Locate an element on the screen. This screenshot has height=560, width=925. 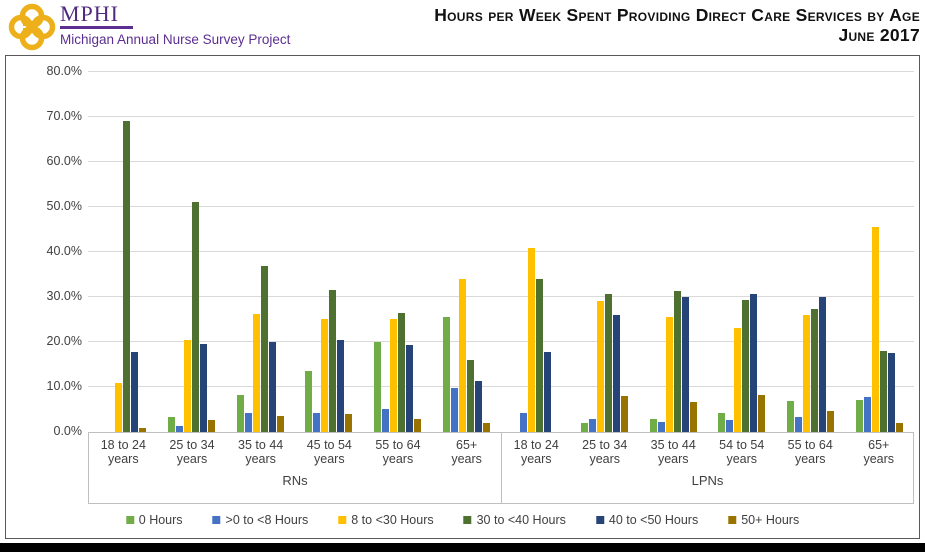
legend-label: 8 to <30 Hours is located at coordinates (392, 520).